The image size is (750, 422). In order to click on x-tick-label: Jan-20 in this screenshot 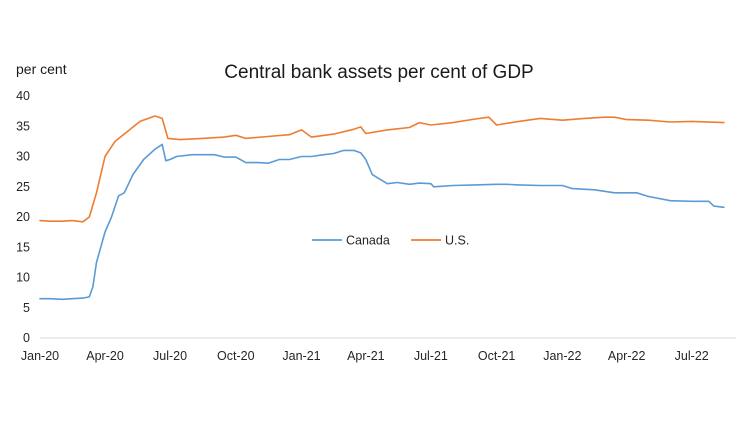, I will do `click(40, 356)`.